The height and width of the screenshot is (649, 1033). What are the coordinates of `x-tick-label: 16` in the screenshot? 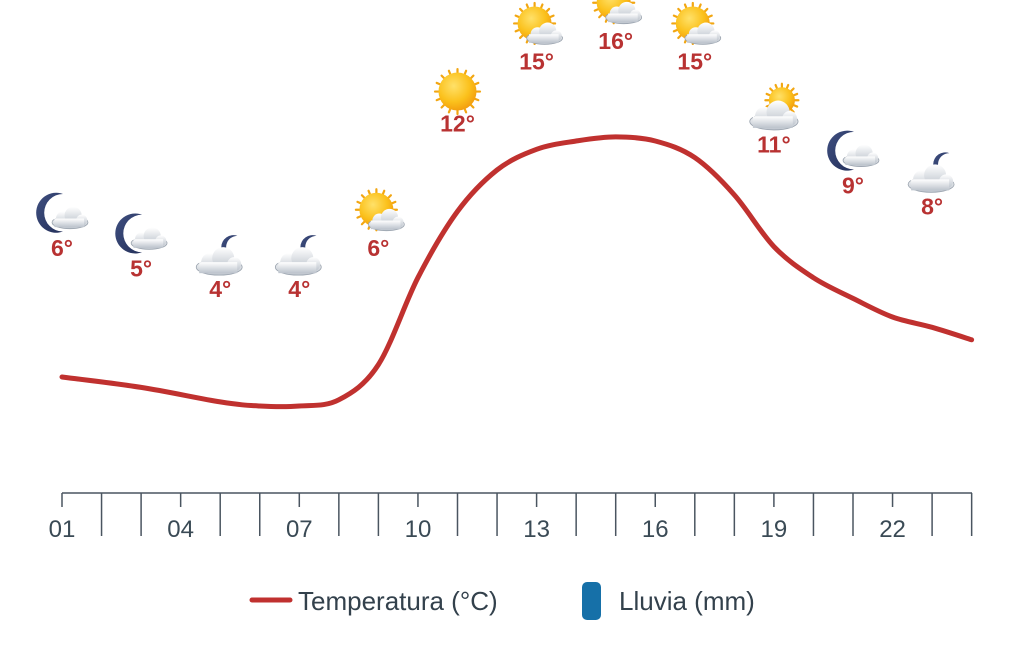 It's located at (655, 529).